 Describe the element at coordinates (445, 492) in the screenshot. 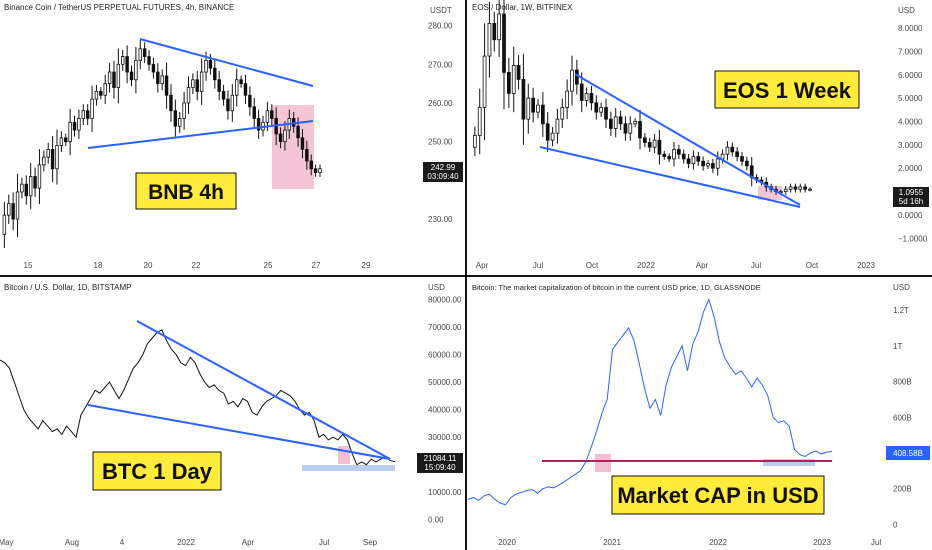

I see `btc-y-tick: 10000.00` at that location.